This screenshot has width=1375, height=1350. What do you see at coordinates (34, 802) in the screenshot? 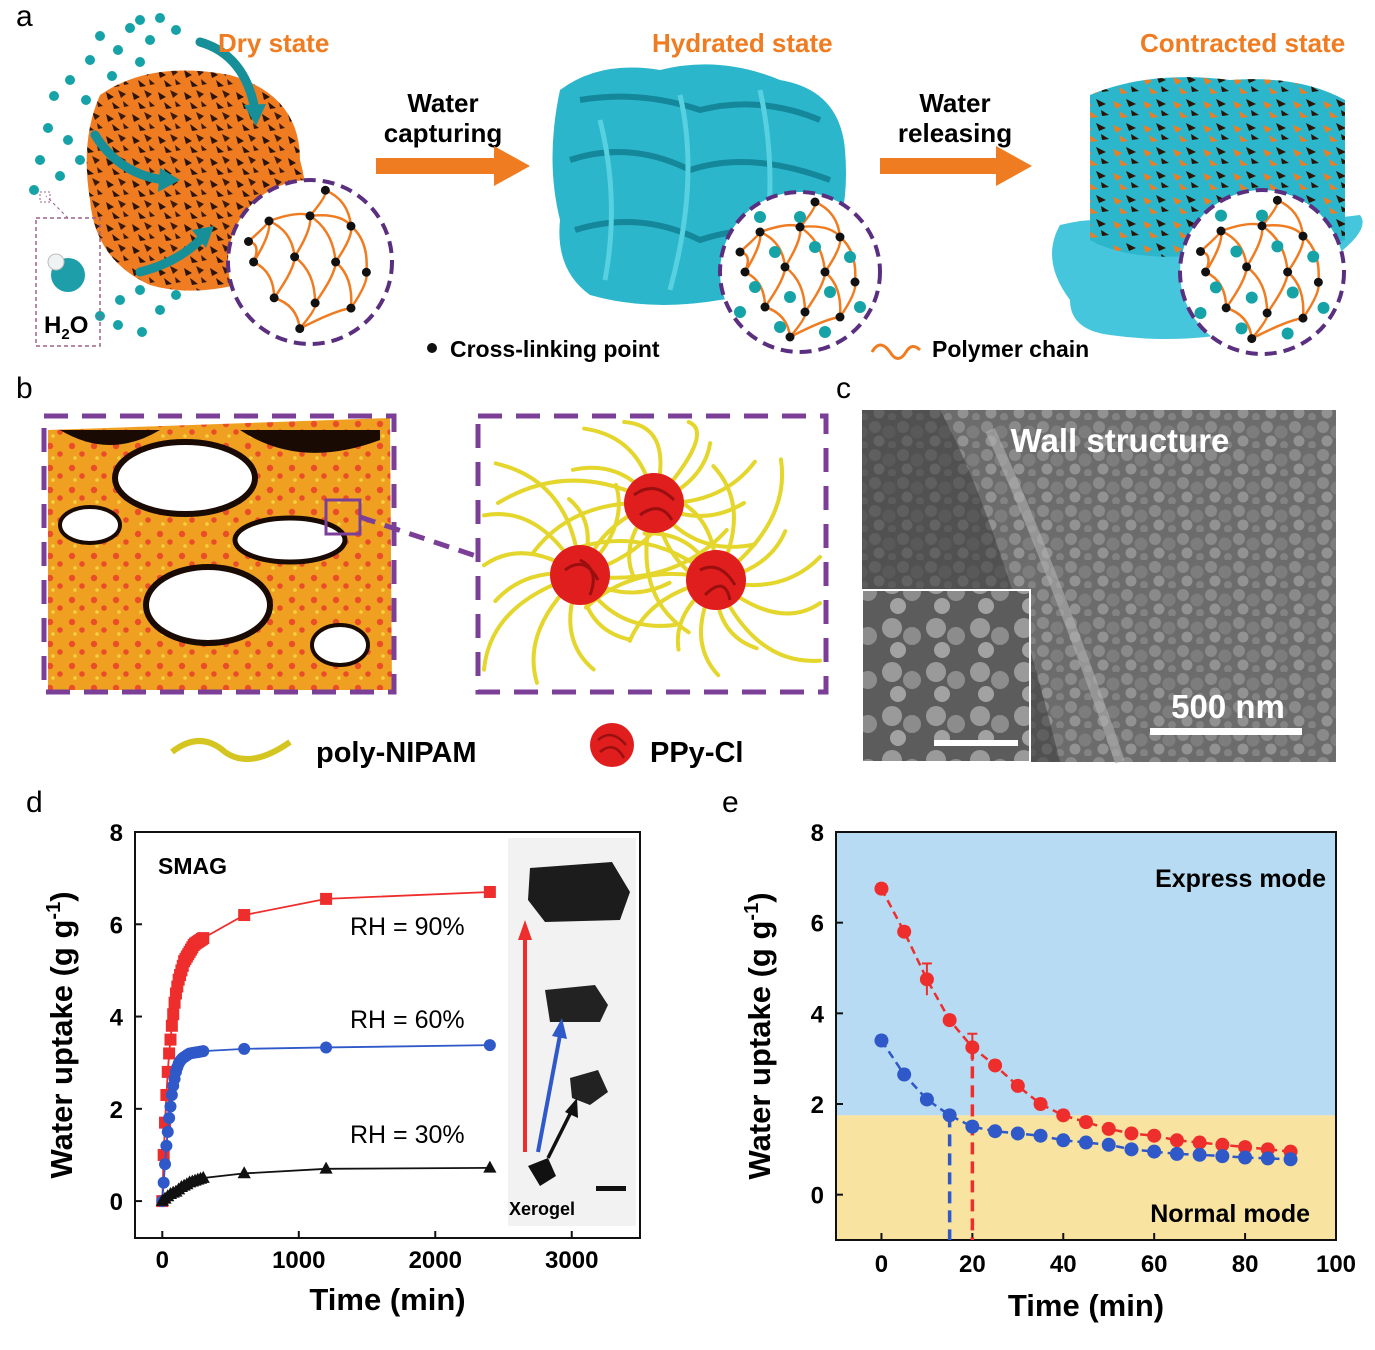
I see `panel-label-d: d` at bounding box center [34, 802].